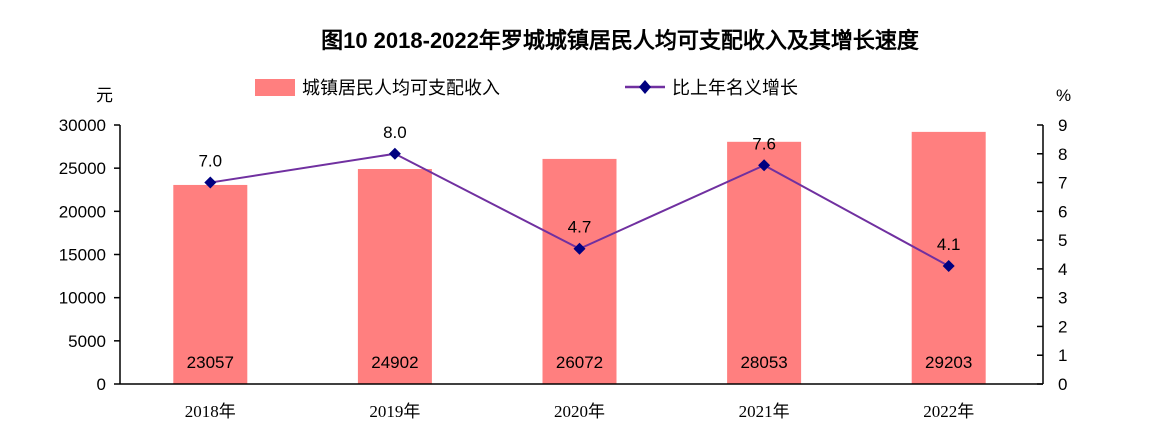 The height and width of the screenshot is (447, 1160). Describe the element at coordinates (1062, 211) in the screenshot. I see `y2-tick-label: 6` at that location.